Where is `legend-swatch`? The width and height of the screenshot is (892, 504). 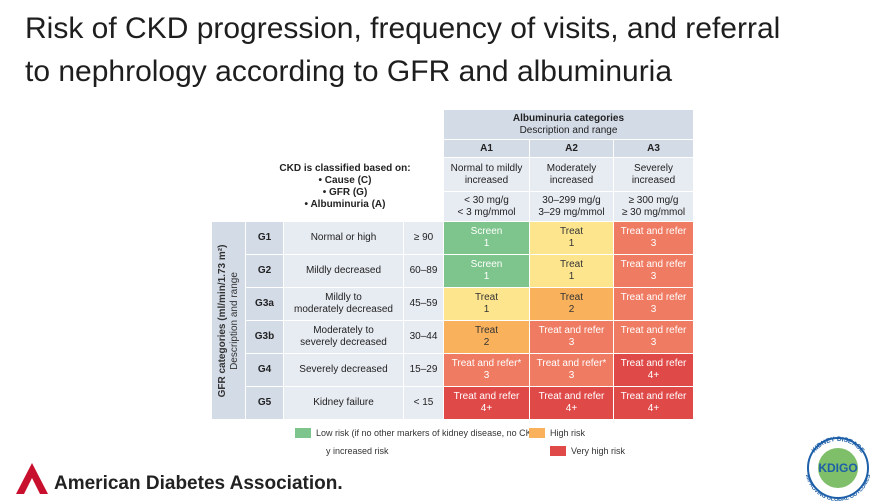
legend-swatch is located at coordinates (303, 433).